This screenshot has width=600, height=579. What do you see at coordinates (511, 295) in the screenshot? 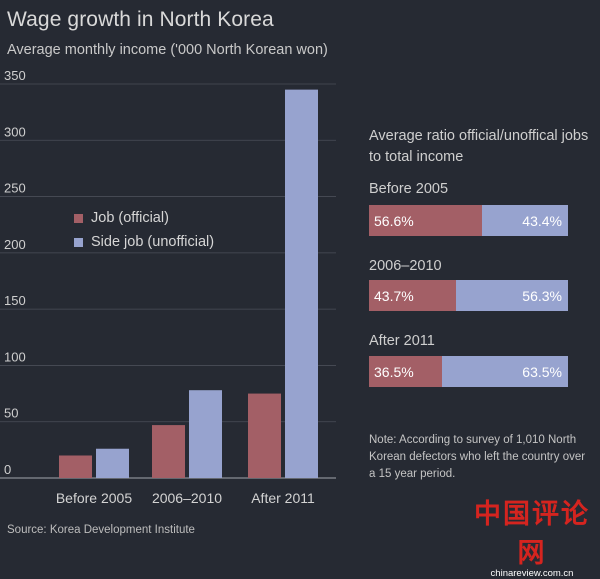
I see `ratio-segment-unofficial: 56.3%` at bounding box center [511, 295].